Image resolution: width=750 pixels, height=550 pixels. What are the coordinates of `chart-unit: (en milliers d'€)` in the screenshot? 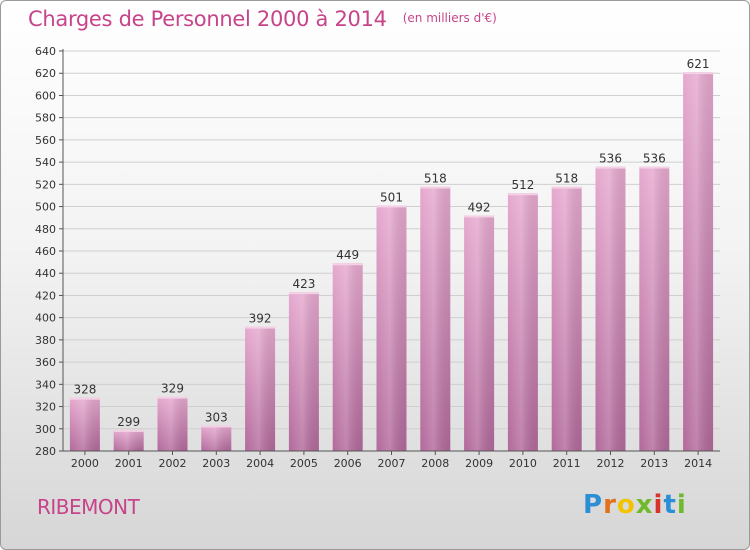 It's located at (449, 18).